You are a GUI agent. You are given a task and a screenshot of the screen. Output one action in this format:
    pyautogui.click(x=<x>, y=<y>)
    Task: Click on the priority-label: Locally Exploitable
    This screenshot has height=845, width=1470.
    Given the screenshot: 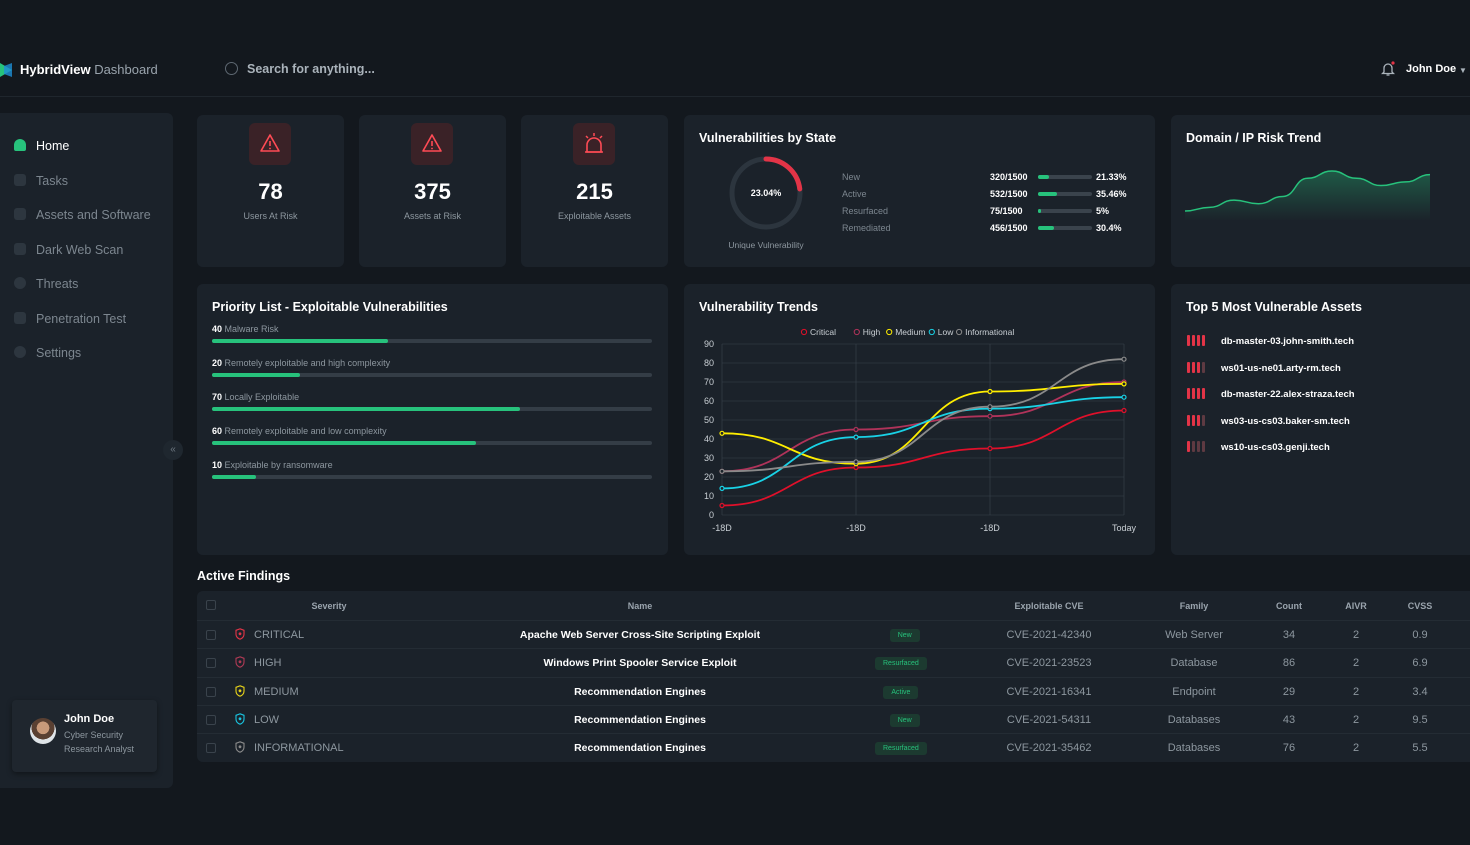 What is the action you would take?
    pyautogui.click(x=262, y=397)
    